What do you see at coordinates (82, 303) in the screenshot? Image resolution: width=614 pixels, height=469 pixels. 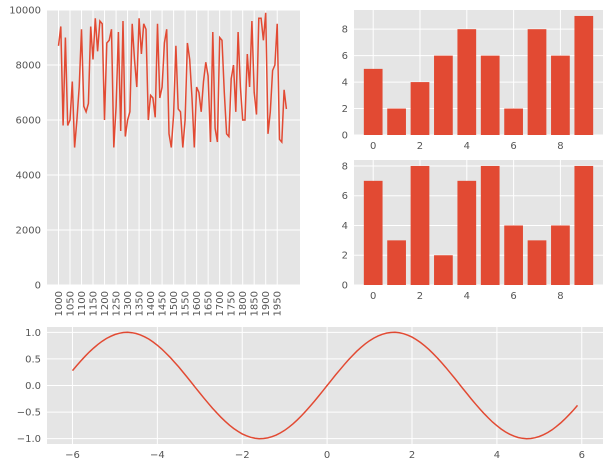 I see `x-tick-label: 1100` at bounding box center [82, 303].